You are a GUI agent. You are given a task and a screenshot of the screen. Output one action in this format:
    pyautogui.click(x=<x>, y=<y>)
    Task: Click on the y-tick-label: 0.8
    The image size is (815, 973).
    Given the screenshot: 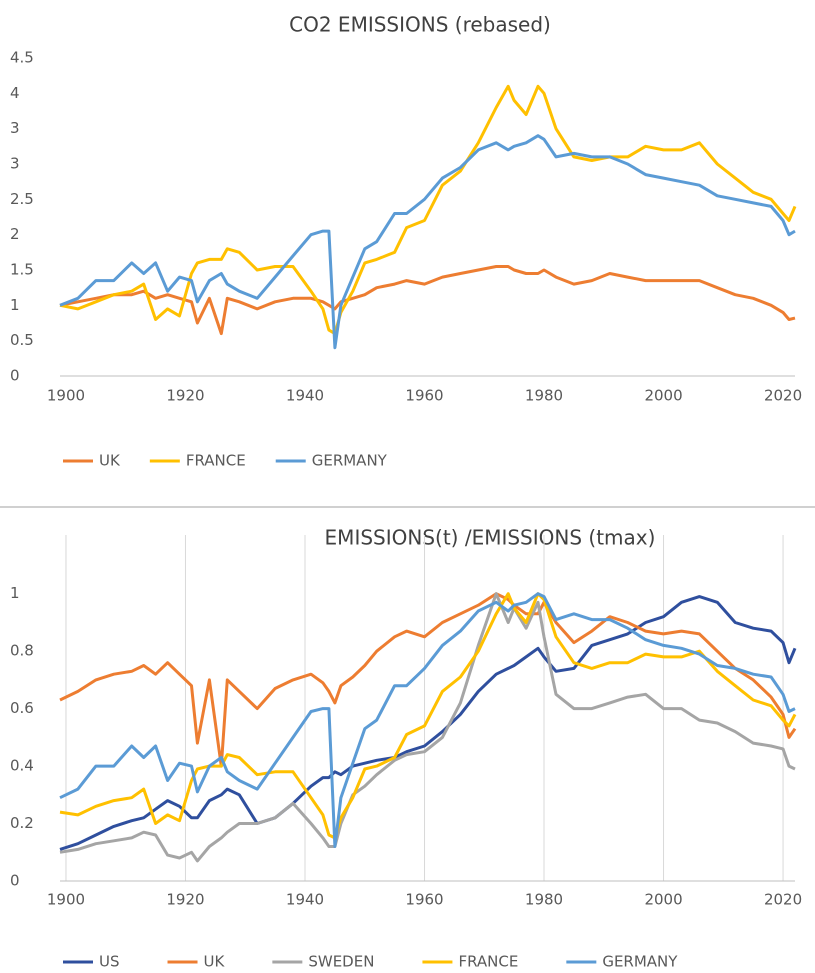 What is the action you would take?
    pyautogui.click(x=22, y=651)
    